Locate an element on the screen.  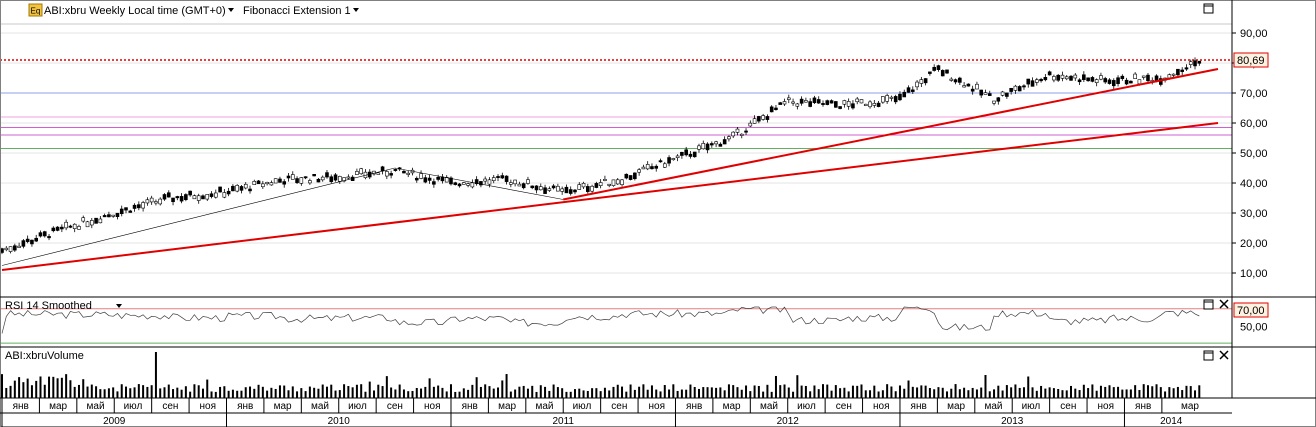
price-tick-label: 90,00 is located at coordinates (1254, 34).